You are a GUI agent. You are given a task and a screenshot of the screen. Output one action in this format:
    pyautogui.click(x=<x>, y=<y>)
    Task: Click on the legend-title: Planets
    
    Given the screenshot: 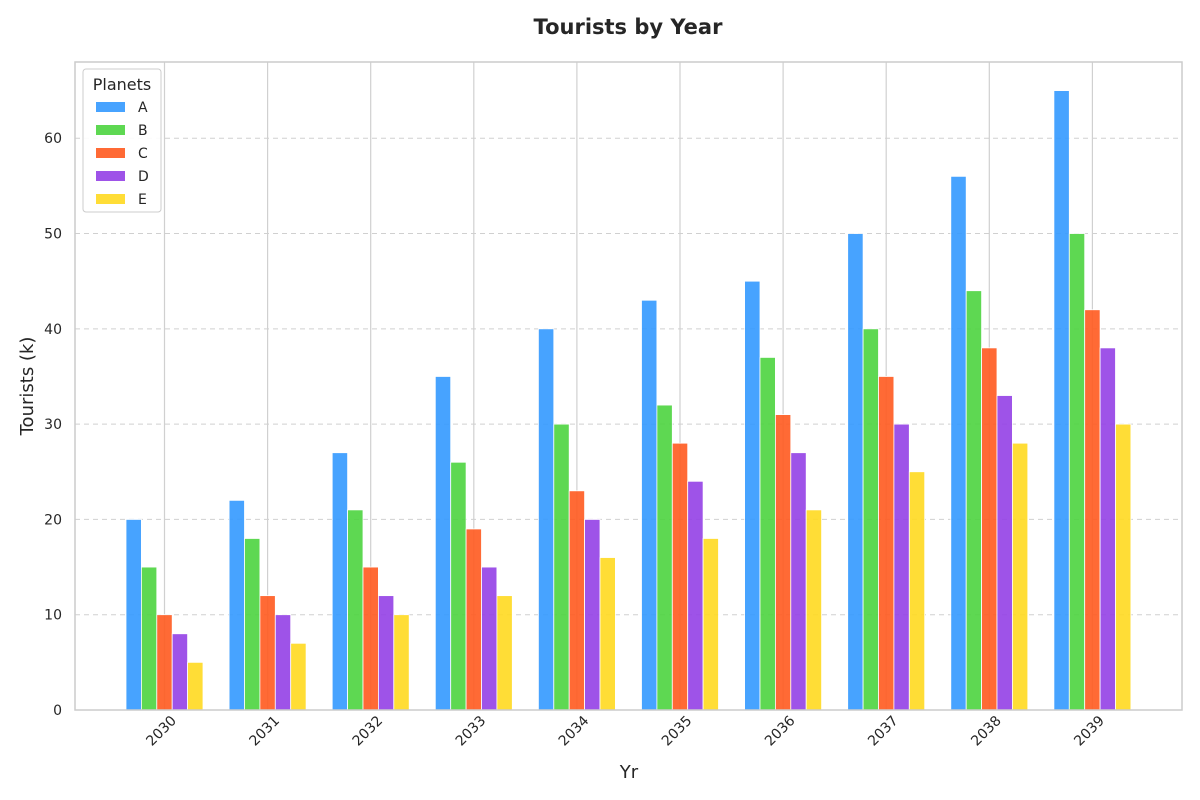 What is the action you would take?
    pyautogui.click(x=122, y=84)
    